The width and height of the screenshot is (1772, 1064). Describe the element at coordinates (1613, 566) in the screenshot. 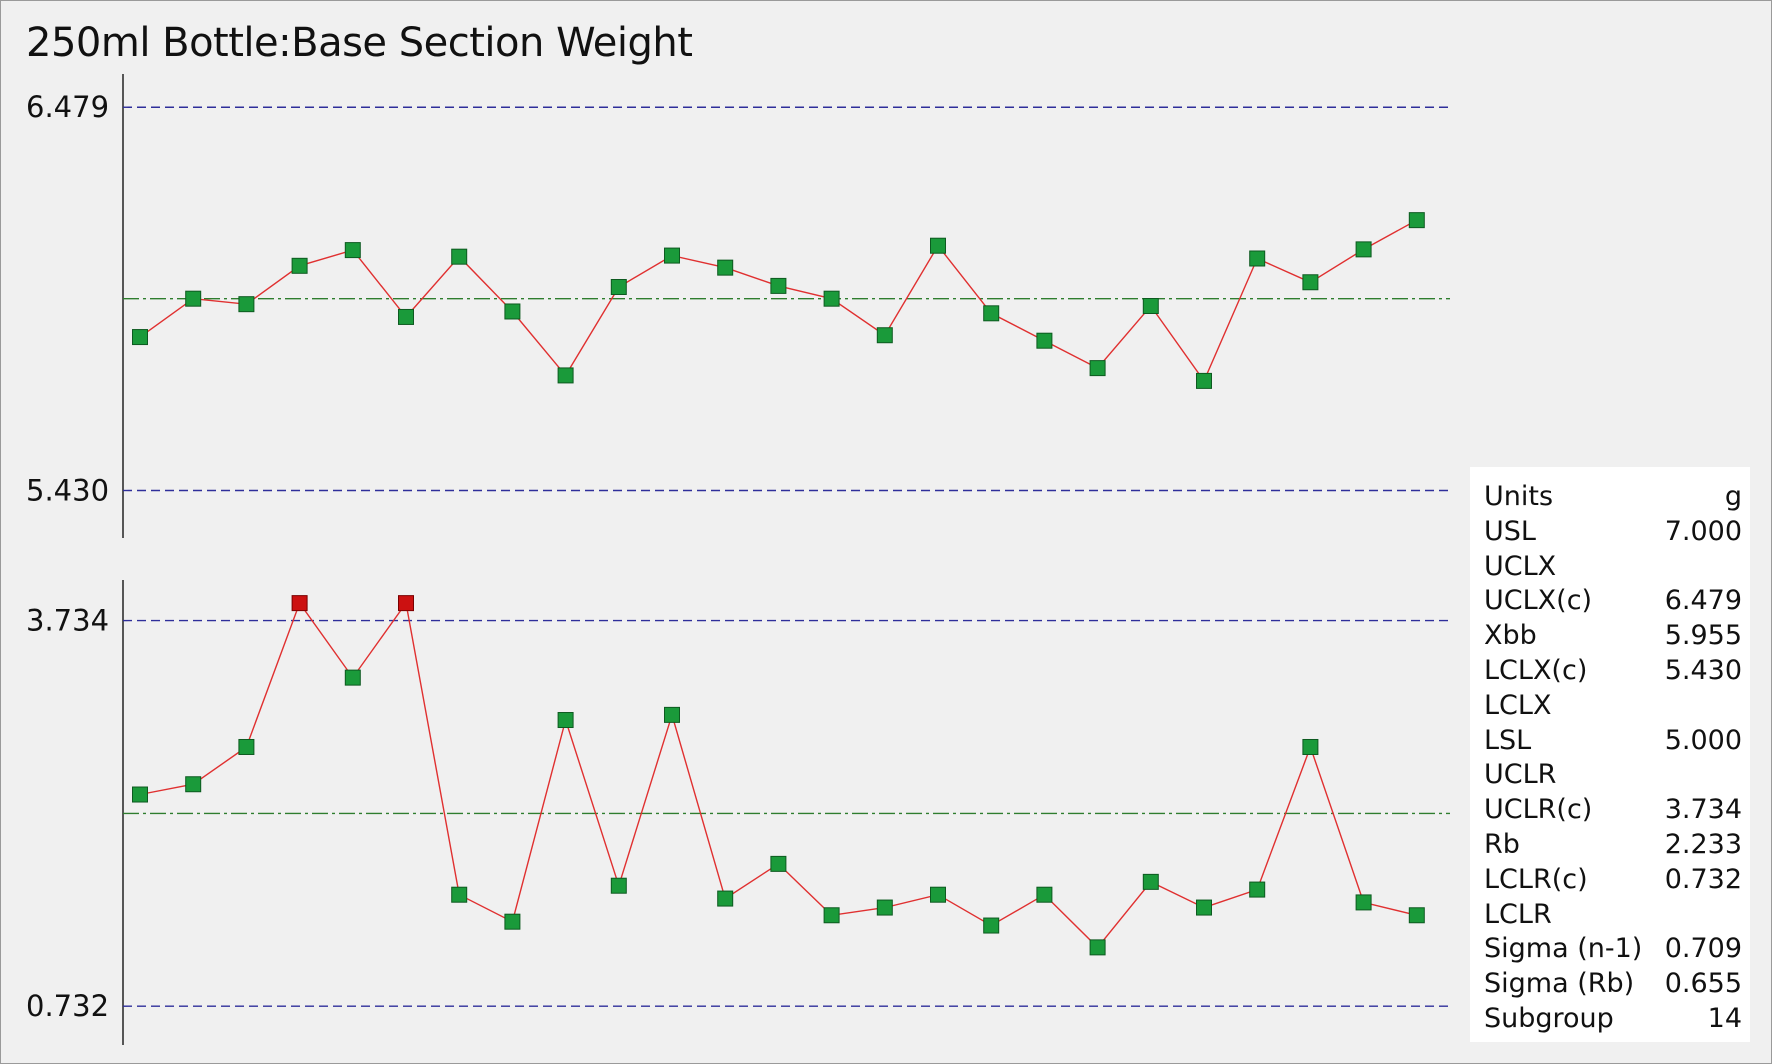

I see `stat-row: UCLX` at that location.